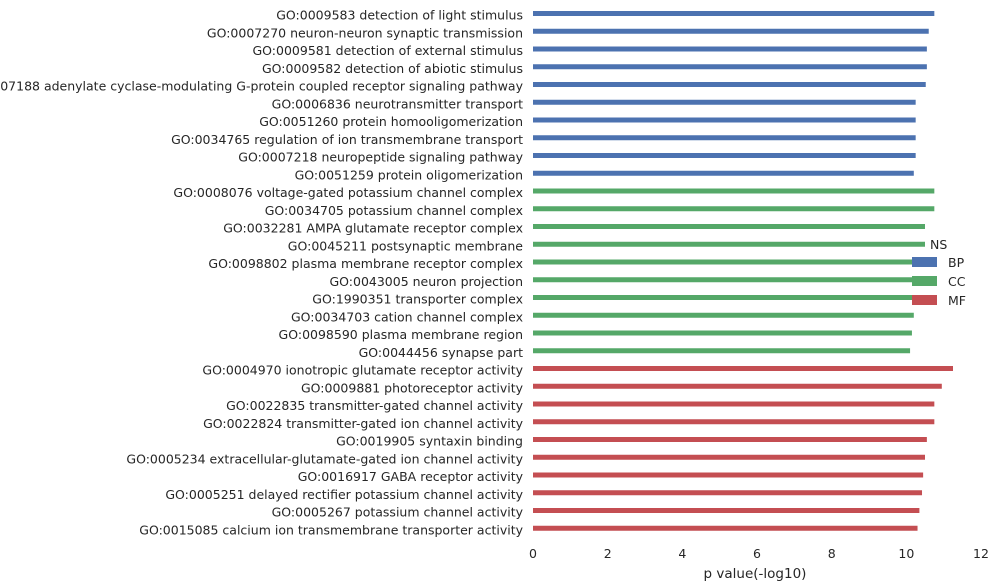 This screenshot has width=993, height=587. I want to click on category-label: GO:0045211 postsynaptic membrane, so click(406, 245).